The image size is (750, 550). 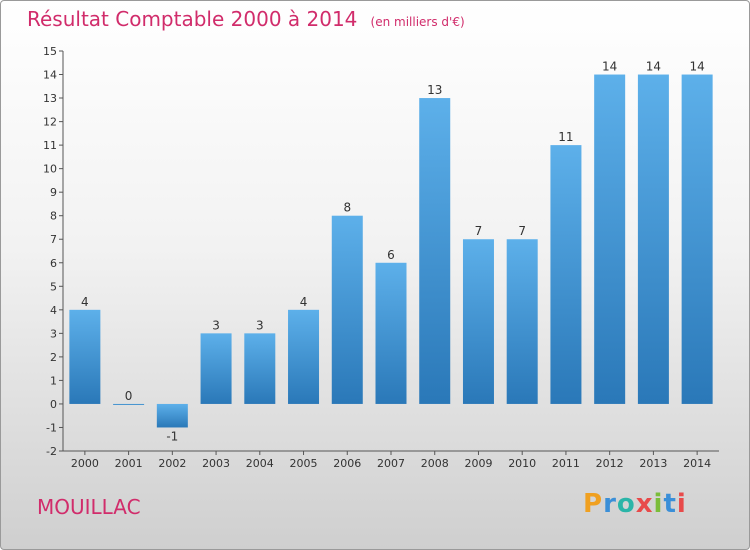 I want to click on logo-letter: t, so click(x=670, y=504).